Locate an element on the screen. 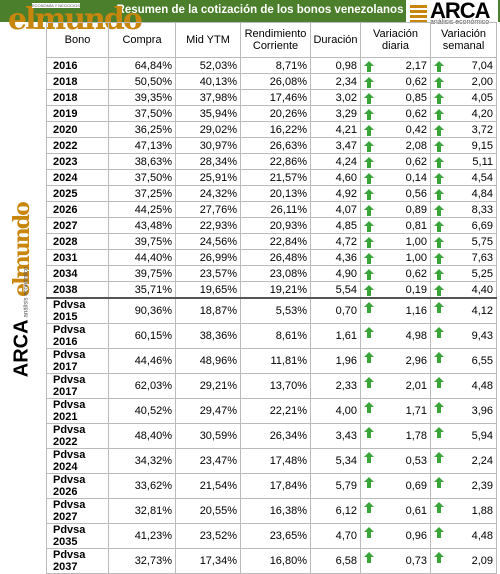 This screenshot has height=574, width=500. table-row: 2034 39,75% 23,57% 23,08% 4,90 0,62 5,25 is located at coordinates (271, 273).